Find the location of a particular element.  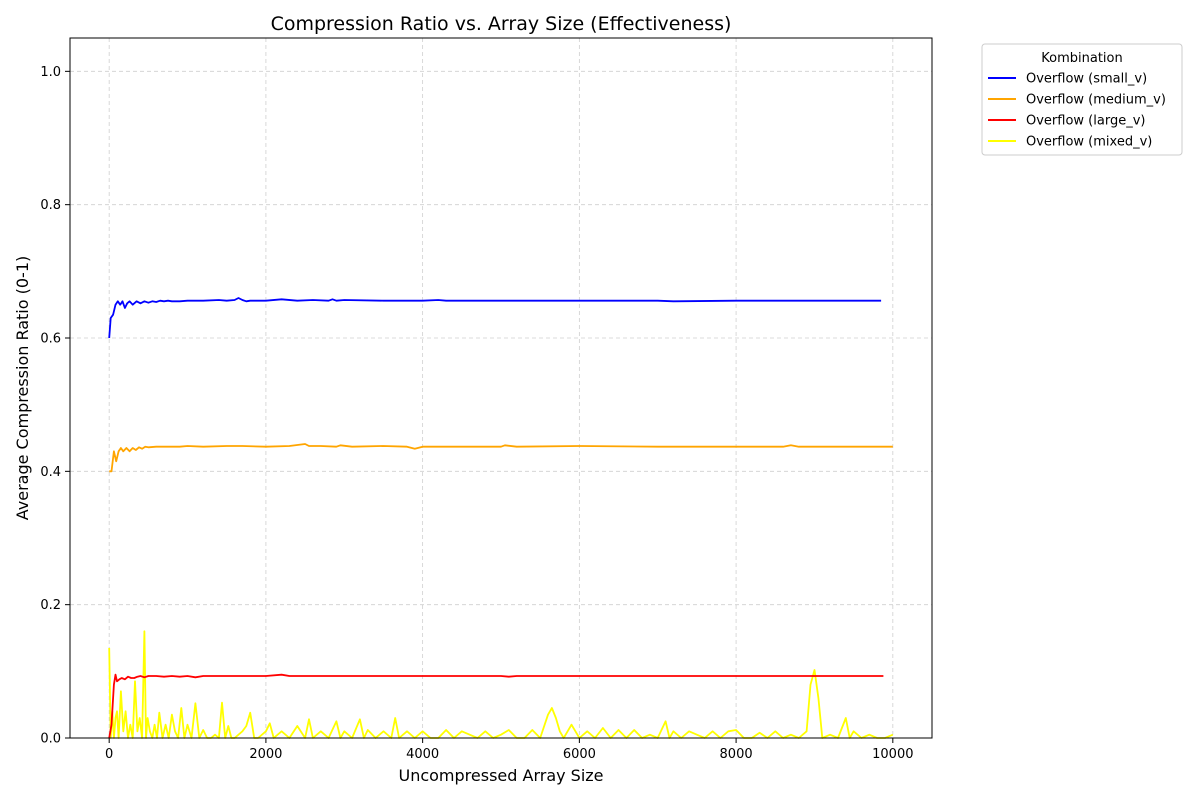

y-tick-label: 0.2 is located at coordinates (50, 605).